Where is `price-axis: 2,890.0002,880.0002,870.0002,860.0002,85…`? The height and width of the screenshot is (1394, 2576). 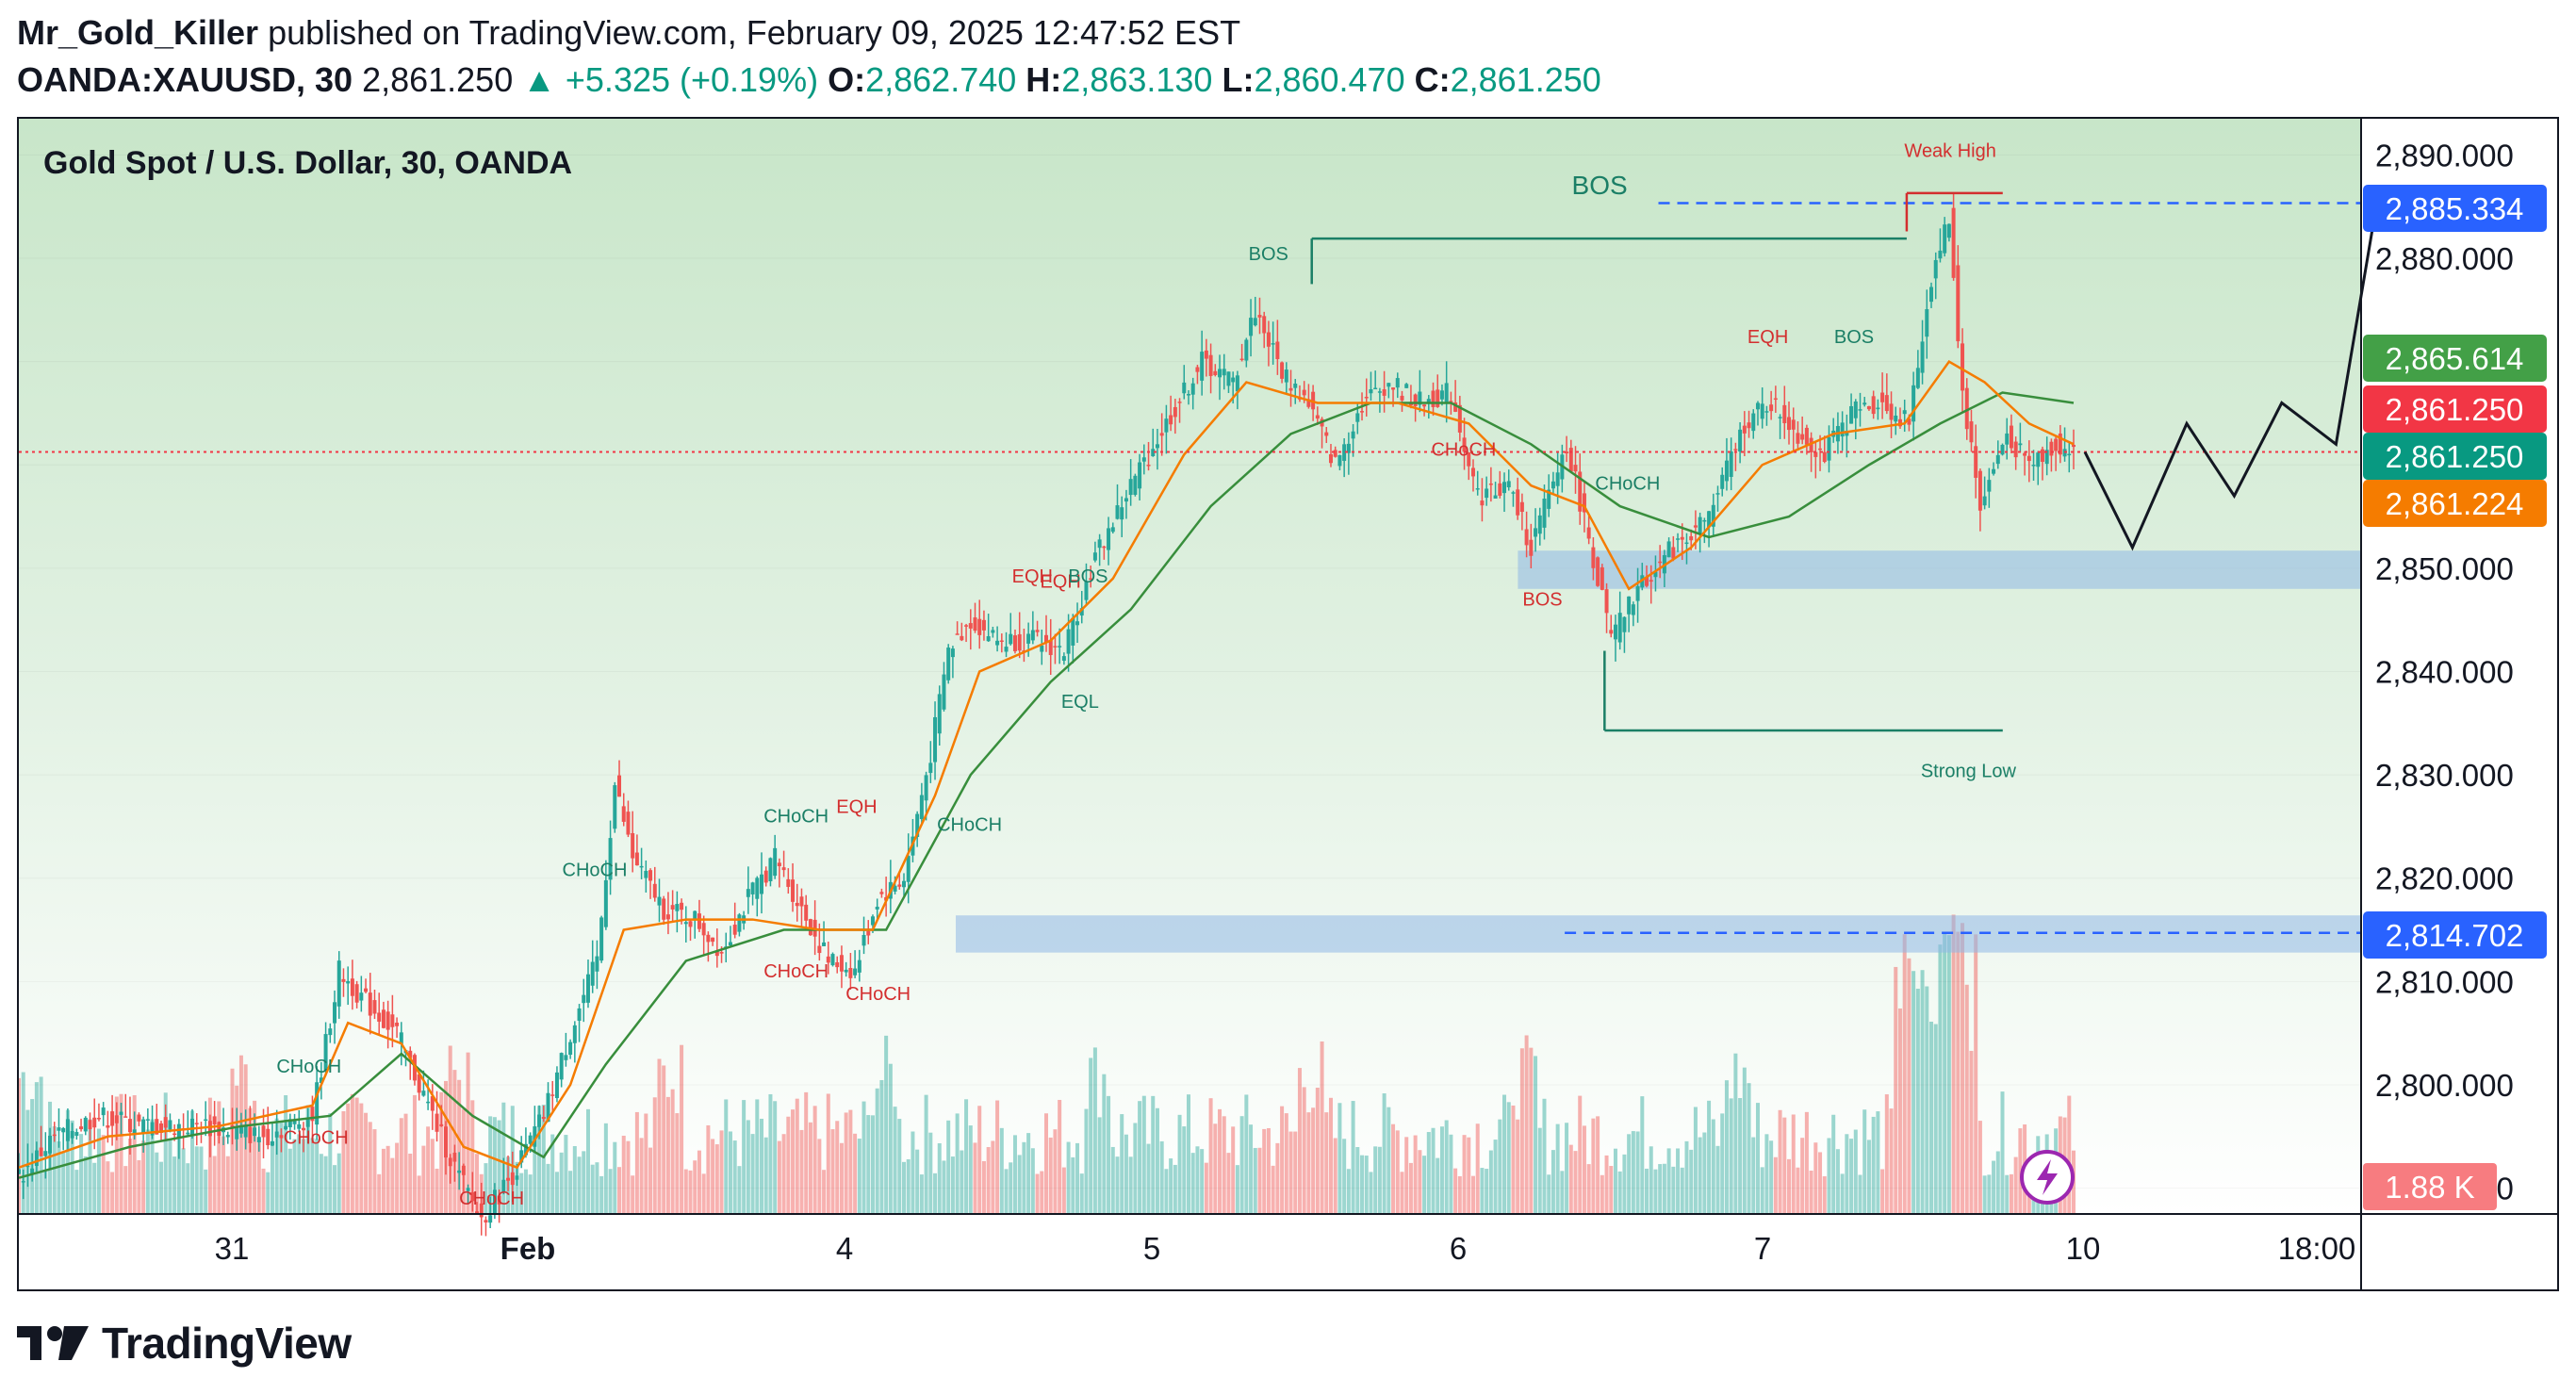 price-axis: 2,890.0002,880.0002,870.0002,860.0002,85… is located at coordinates (2444, 671).